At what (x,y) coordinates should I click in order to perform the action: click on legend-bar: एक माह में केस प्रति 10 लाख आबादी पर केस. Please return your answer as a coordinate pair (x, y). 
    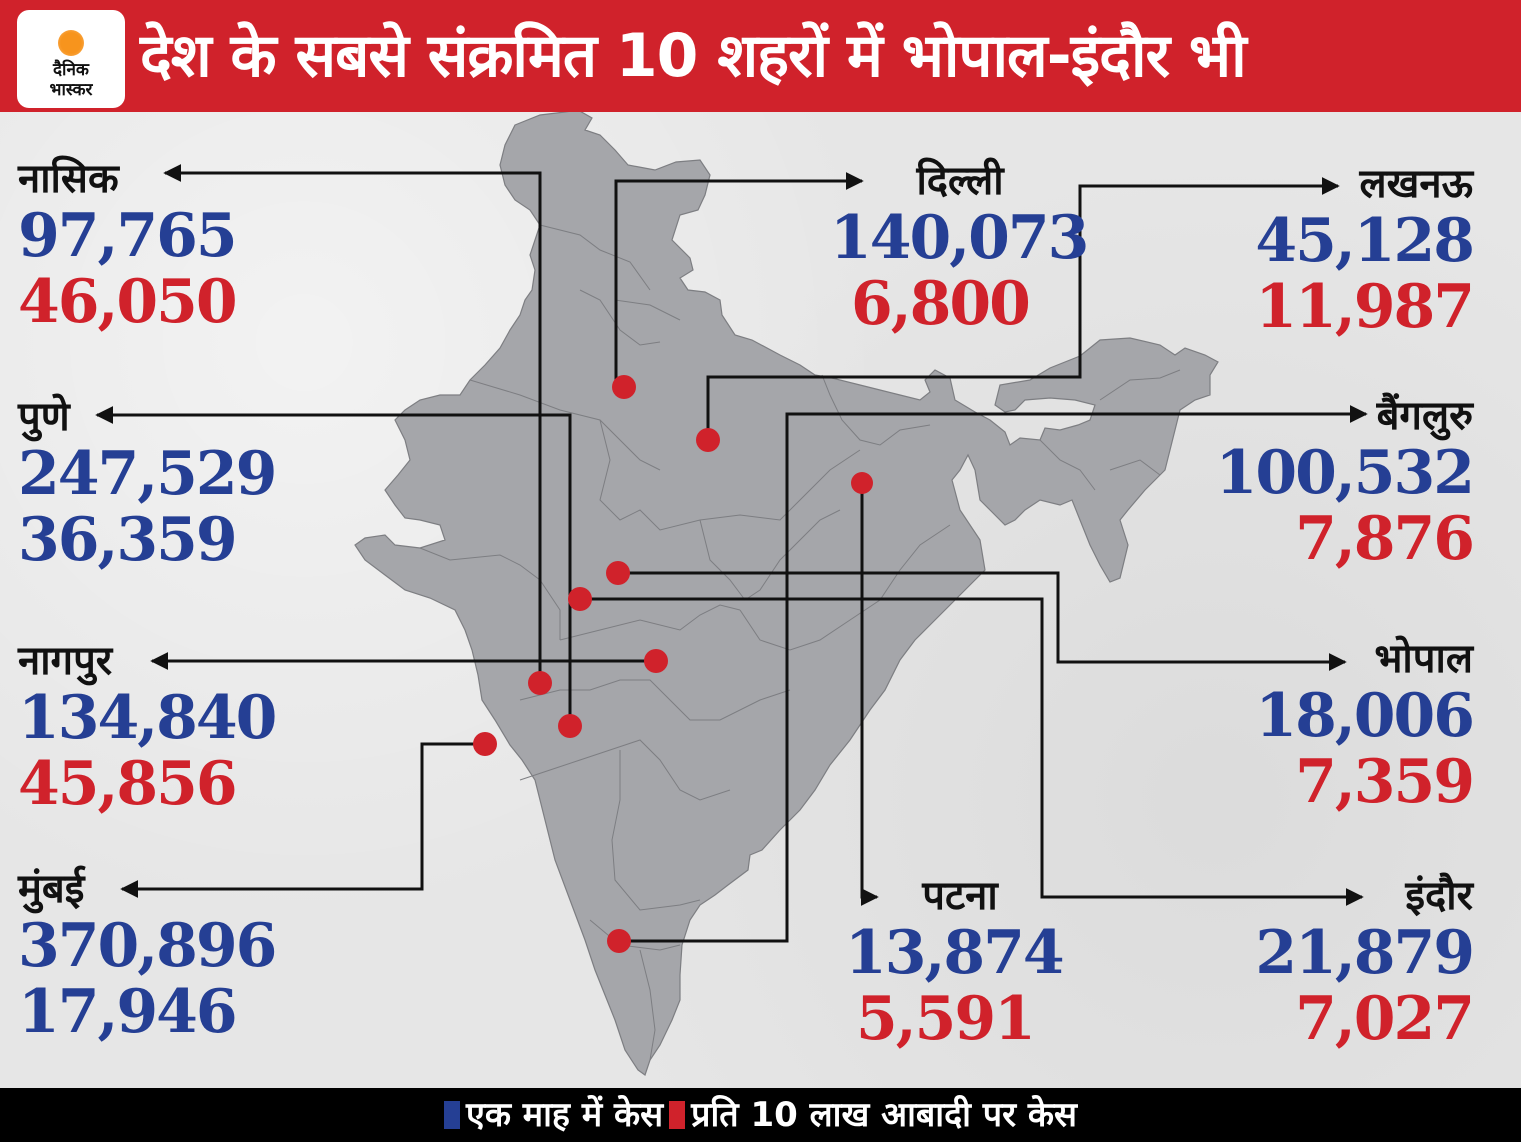
    Looking at the image, I should click on (760, 1115).